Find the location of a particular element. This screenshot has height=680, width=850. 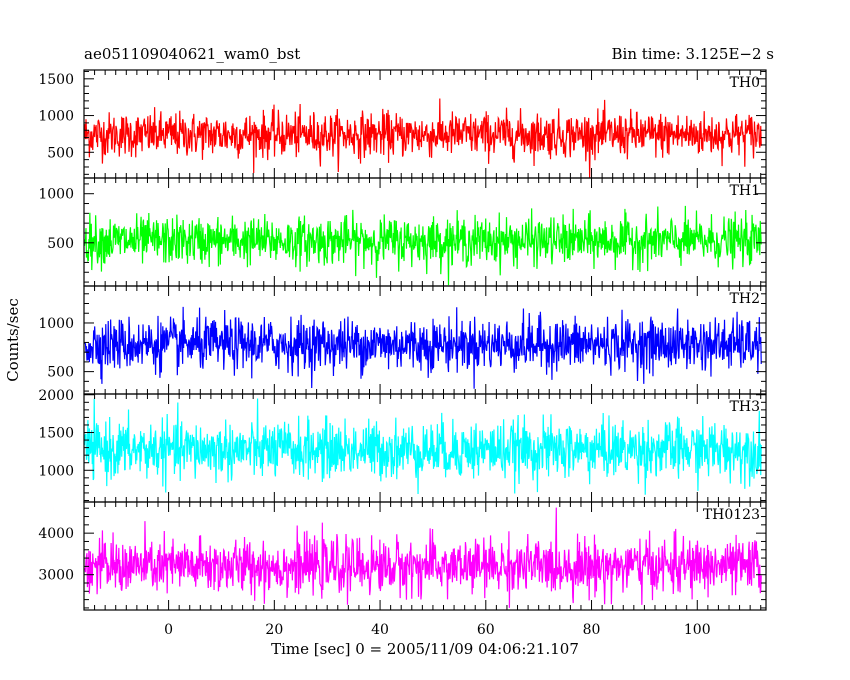

x-tick-label: 60 is located at coordinates (486, 630).